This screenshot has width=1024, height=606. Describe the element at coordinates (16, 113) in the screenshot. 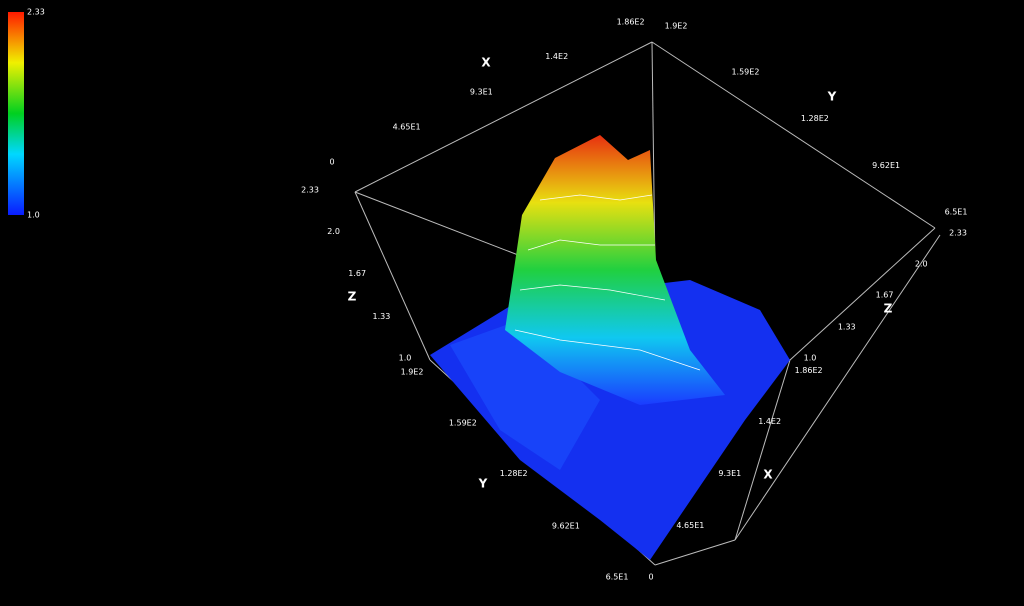

I see `colorbar` at that location.